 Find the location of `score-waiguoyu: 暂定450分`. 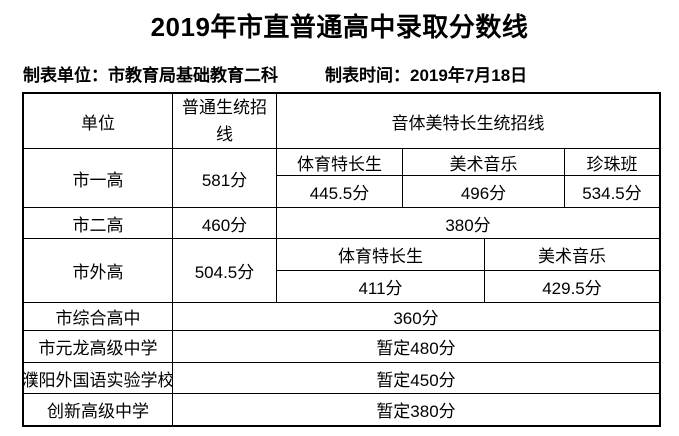

score-waiguoyu: 暂定450分 is located at coordinates (416, 378).